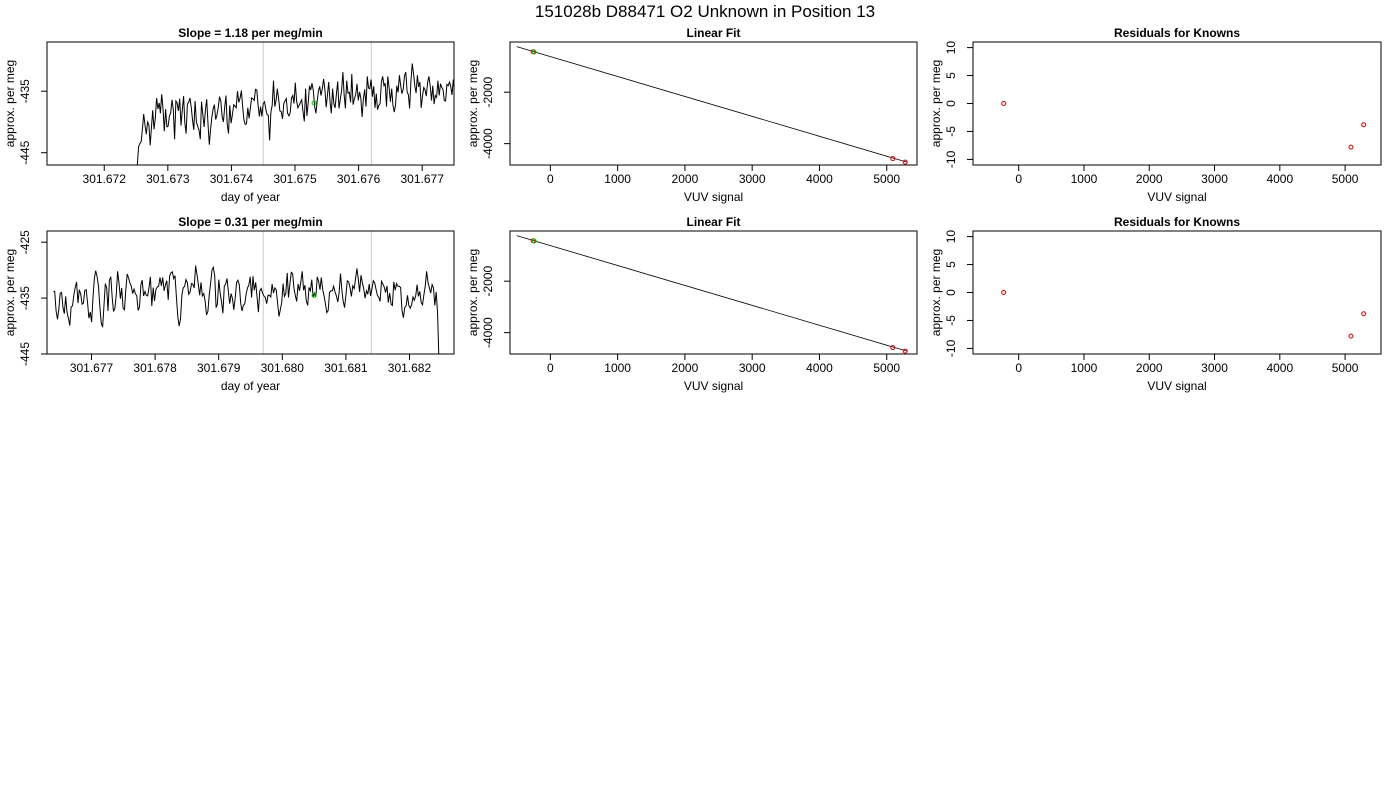  What do you see at coordinates (488, 143) in the screenshot?
I see `y-tick-label: -4000` at bounding box center [488, 143].